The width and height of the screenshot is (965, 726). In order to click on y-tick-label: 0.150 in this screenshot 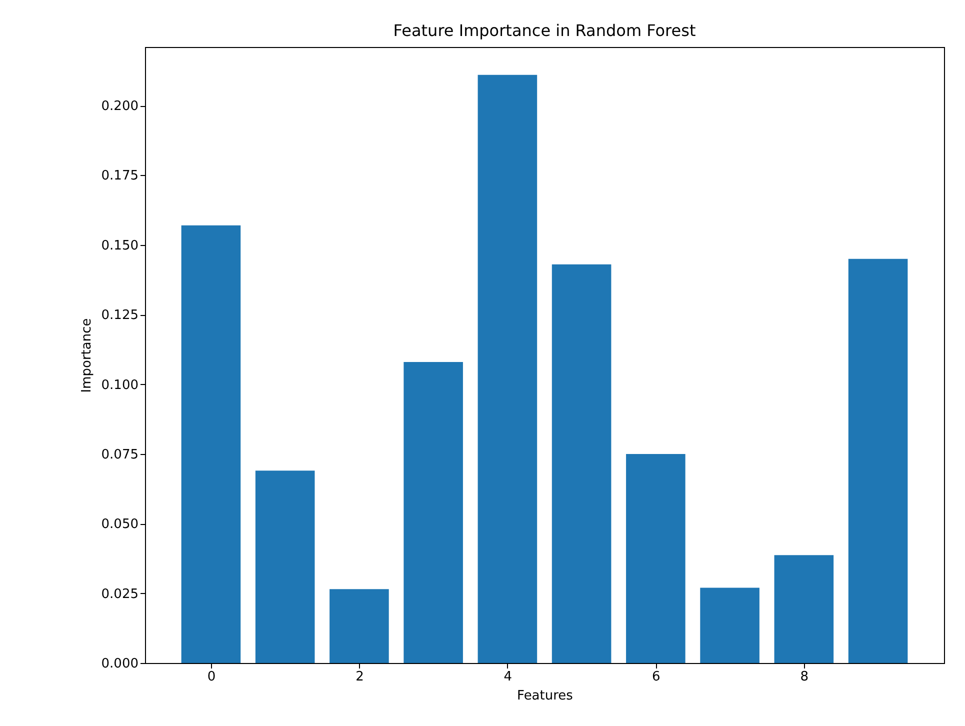, I will do `click(119, 246)`.